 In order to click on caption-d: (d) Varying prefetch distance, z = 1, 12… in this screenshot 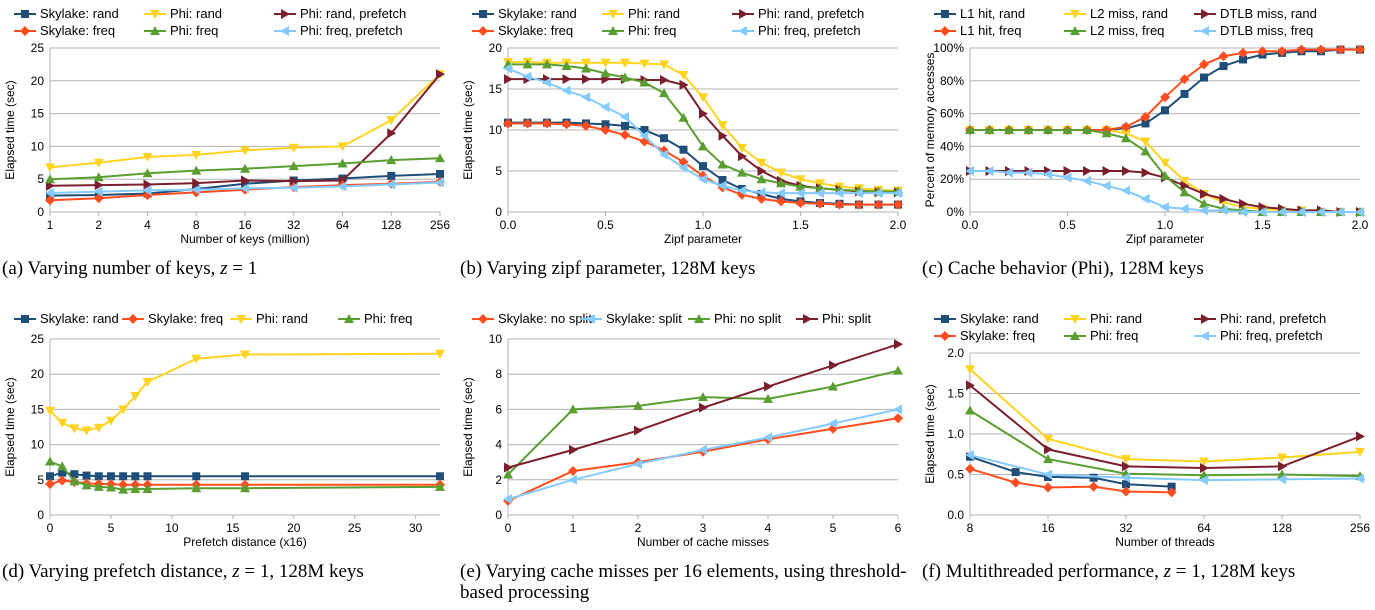, I will do `click(227, 571)`.